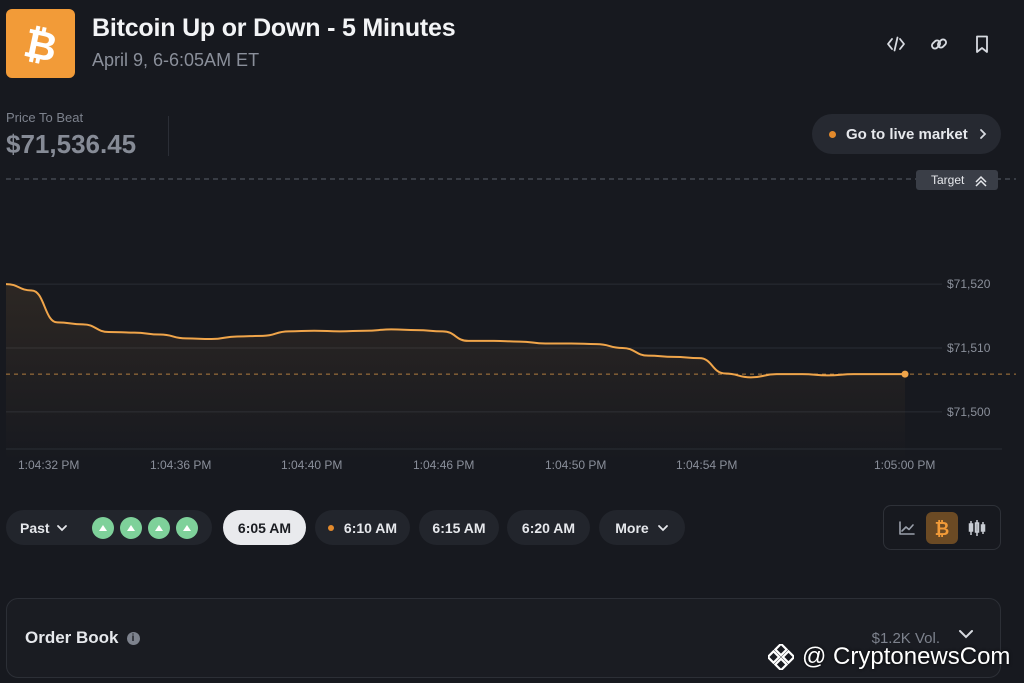  I want to click on past-dropdown: Past, so click(44, 528).